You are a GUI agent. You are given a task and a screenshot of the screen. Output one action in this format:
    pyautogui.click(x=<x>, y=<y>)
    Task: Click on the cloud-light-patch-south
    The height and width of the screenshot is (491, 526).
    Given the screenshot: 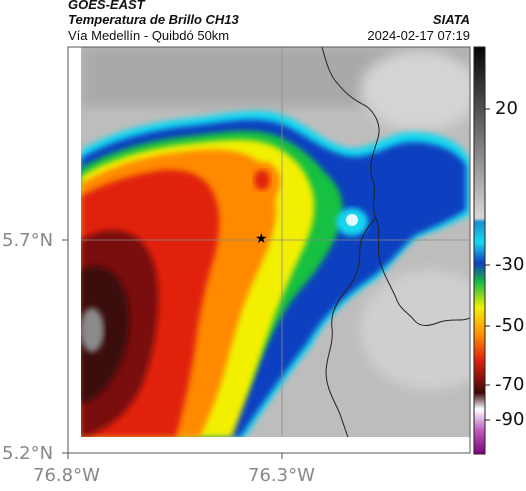 What is the action you would take?
    pyautogui.click(x=415, y=330)
    